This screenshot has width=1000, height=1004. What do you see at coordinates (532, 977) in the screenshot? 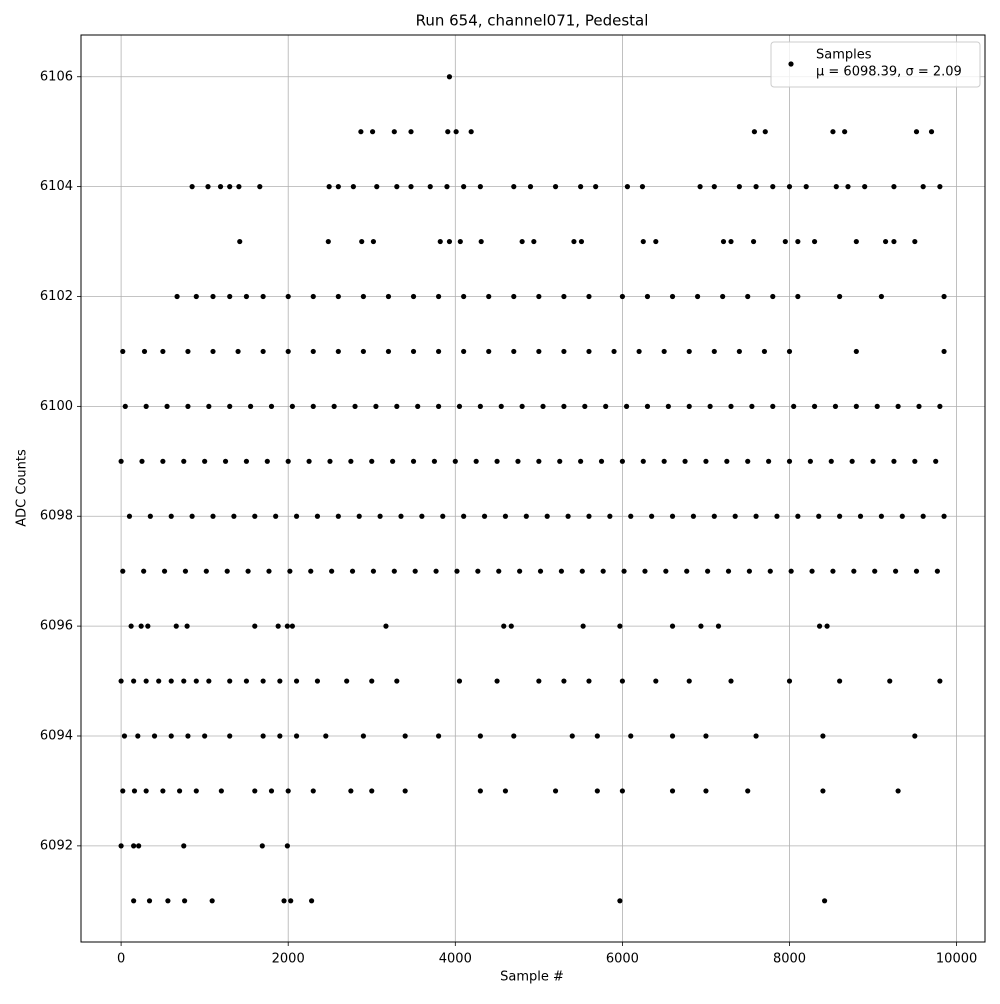
I see `x-axis-label: Sample #` at bounding box center [532, 977].